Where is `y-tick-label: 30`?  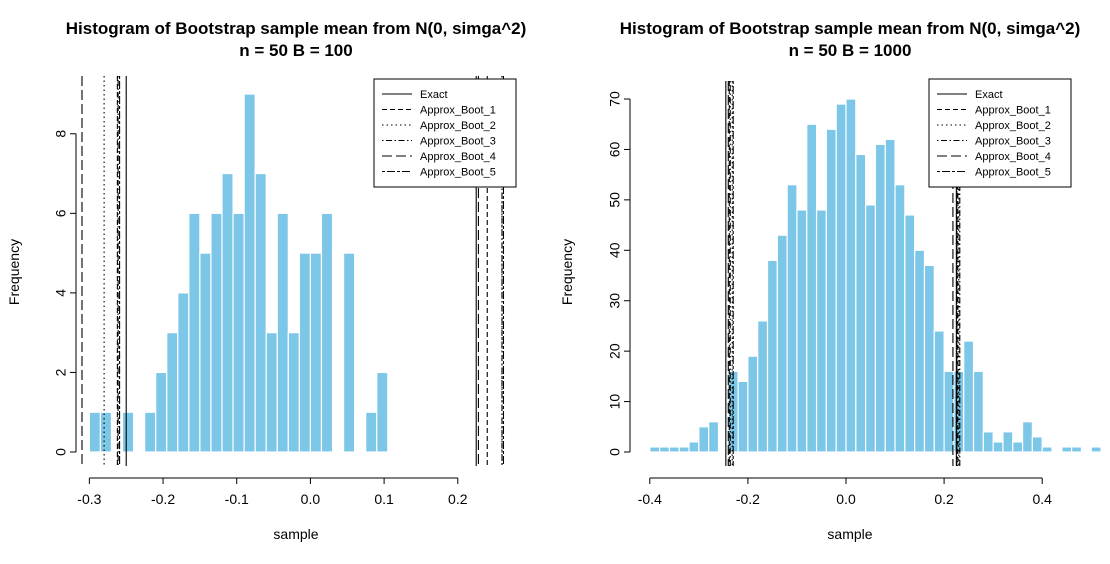
y-tick-label: 30 is located at coordinates (615, 301).